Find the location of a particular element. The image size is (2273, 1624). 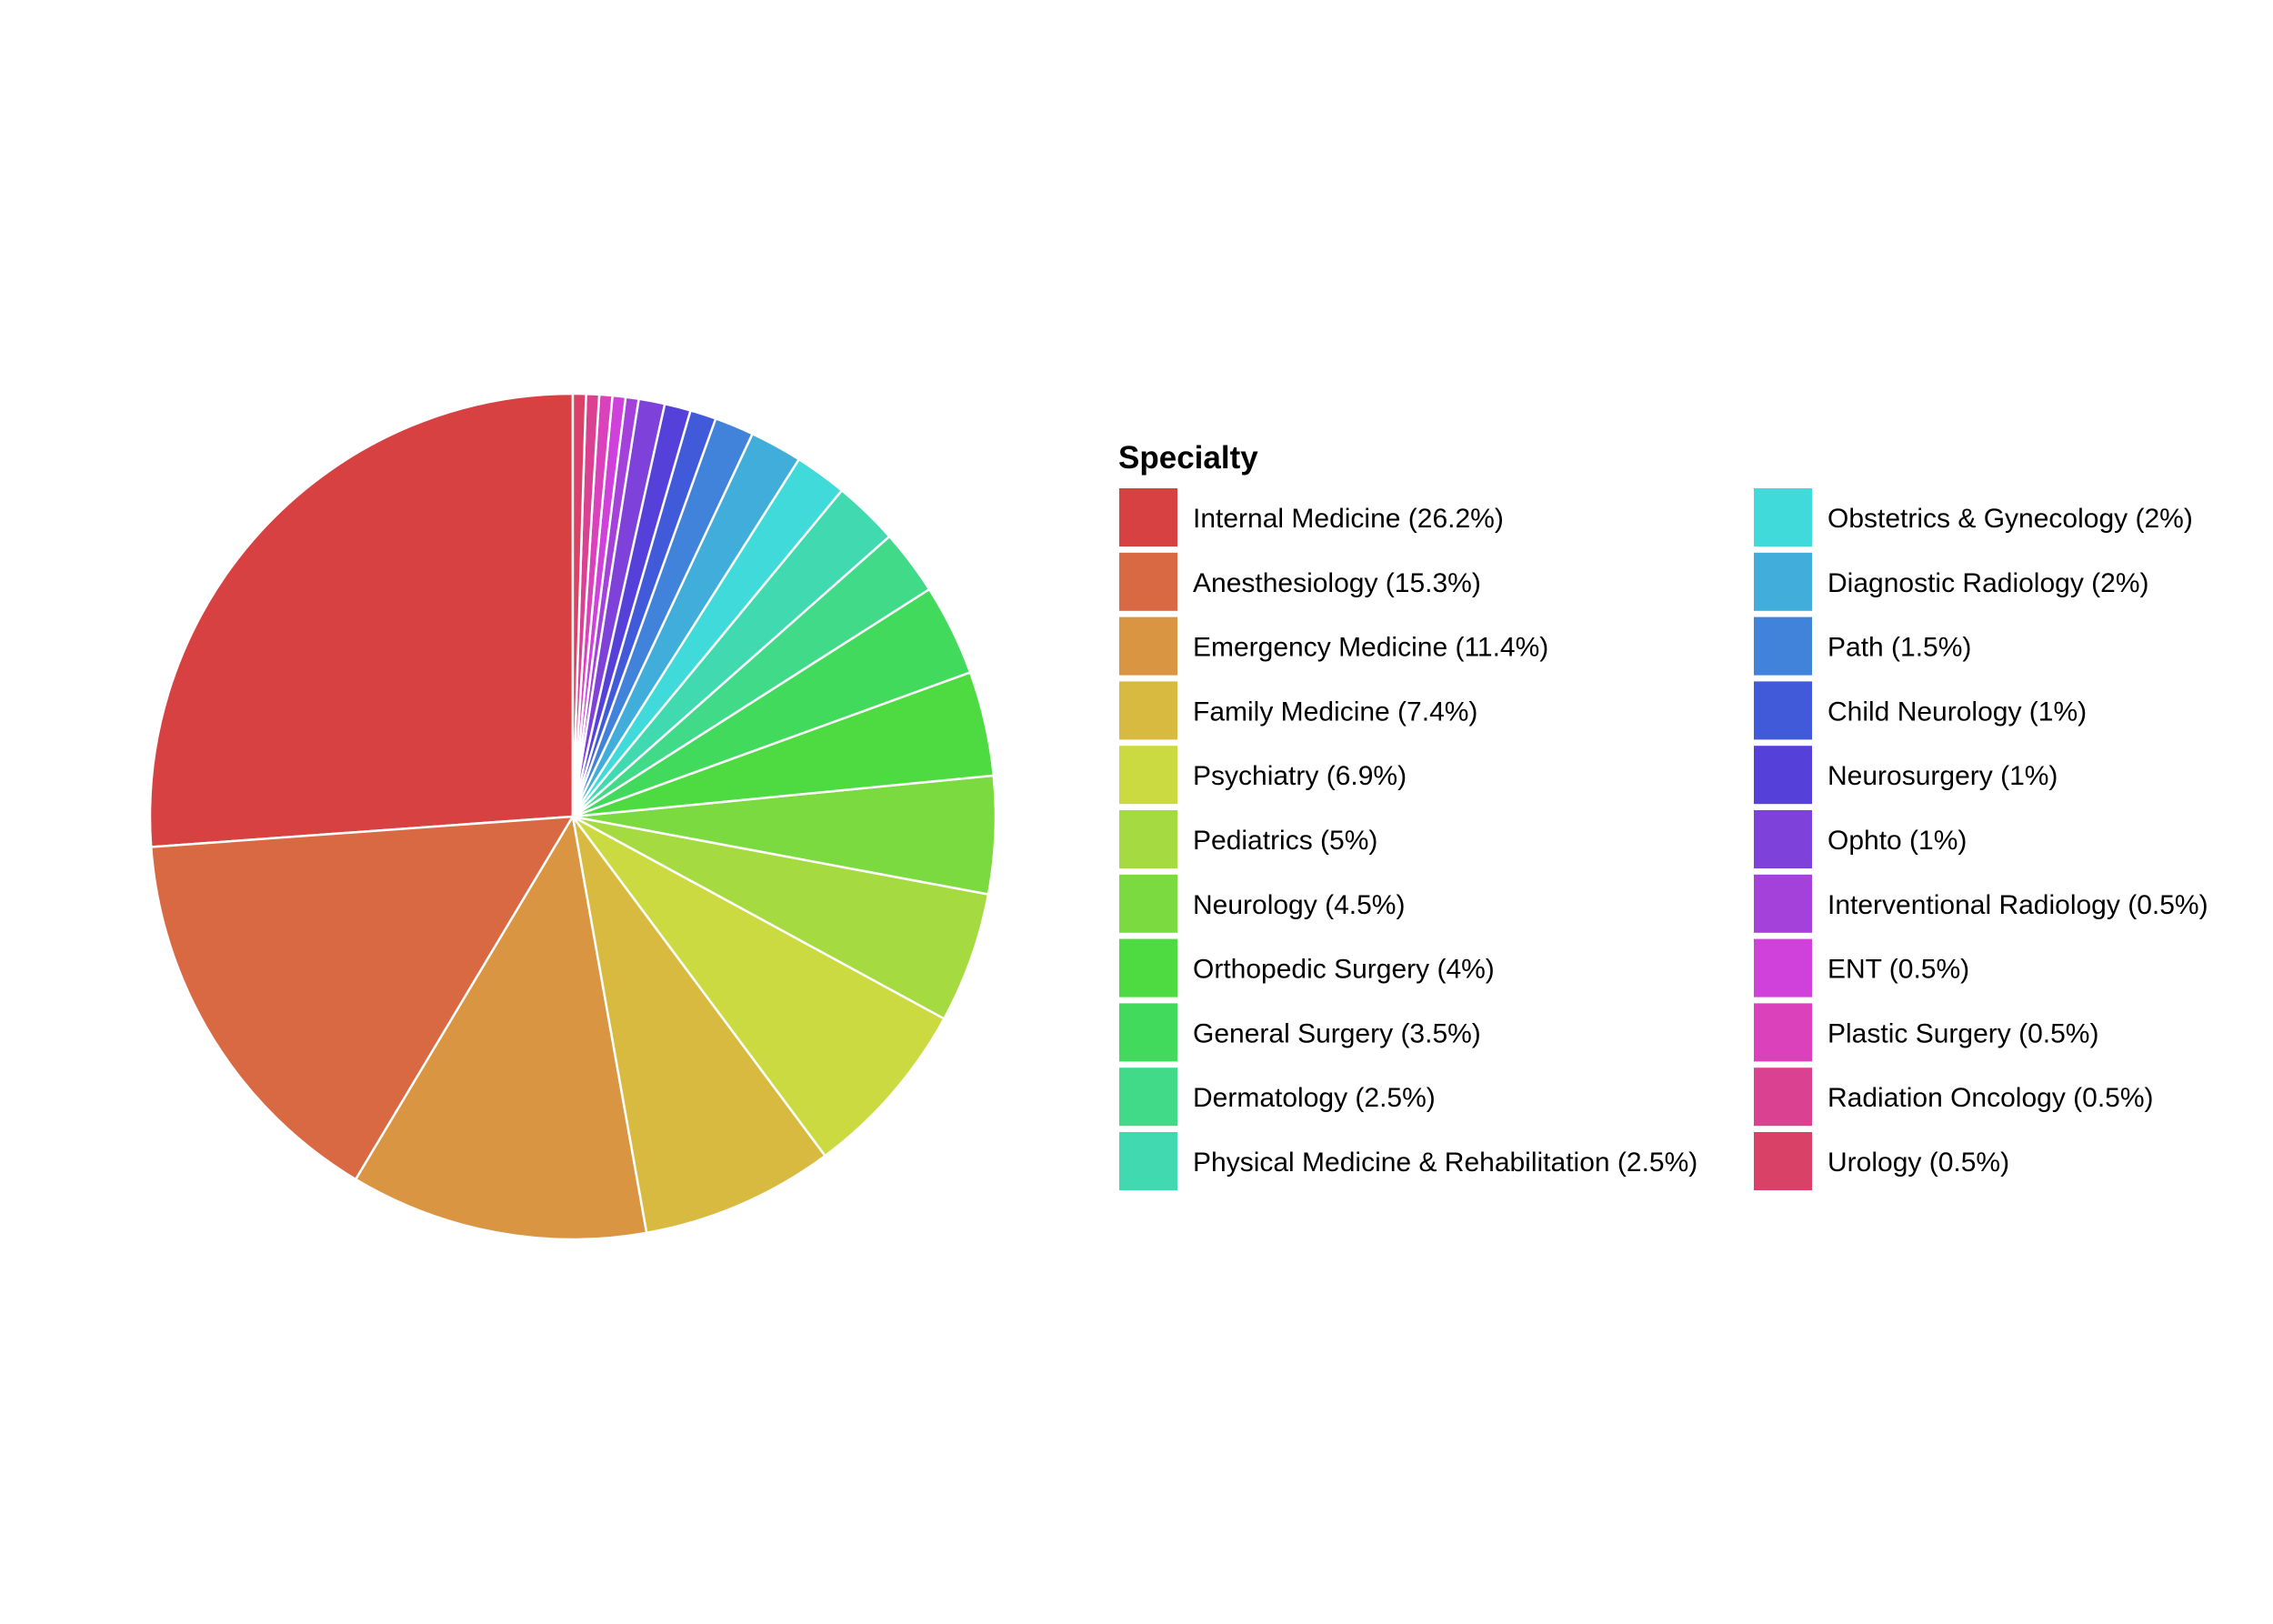

legend-label-orthopedic-surgery: Orthopedic Surgery (4%) is located at coordinates (1344, 970).